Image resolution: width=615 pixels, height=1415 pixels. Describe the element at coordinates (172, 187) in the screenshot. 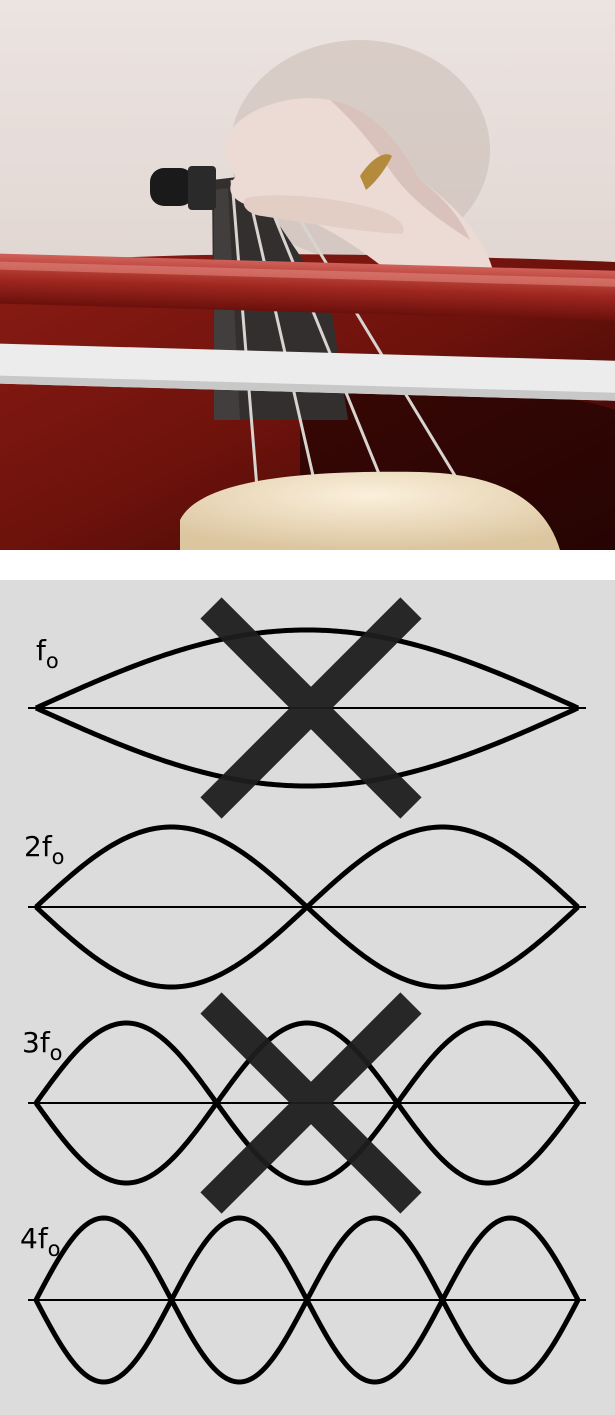

I see `fine-tuner` at that location.